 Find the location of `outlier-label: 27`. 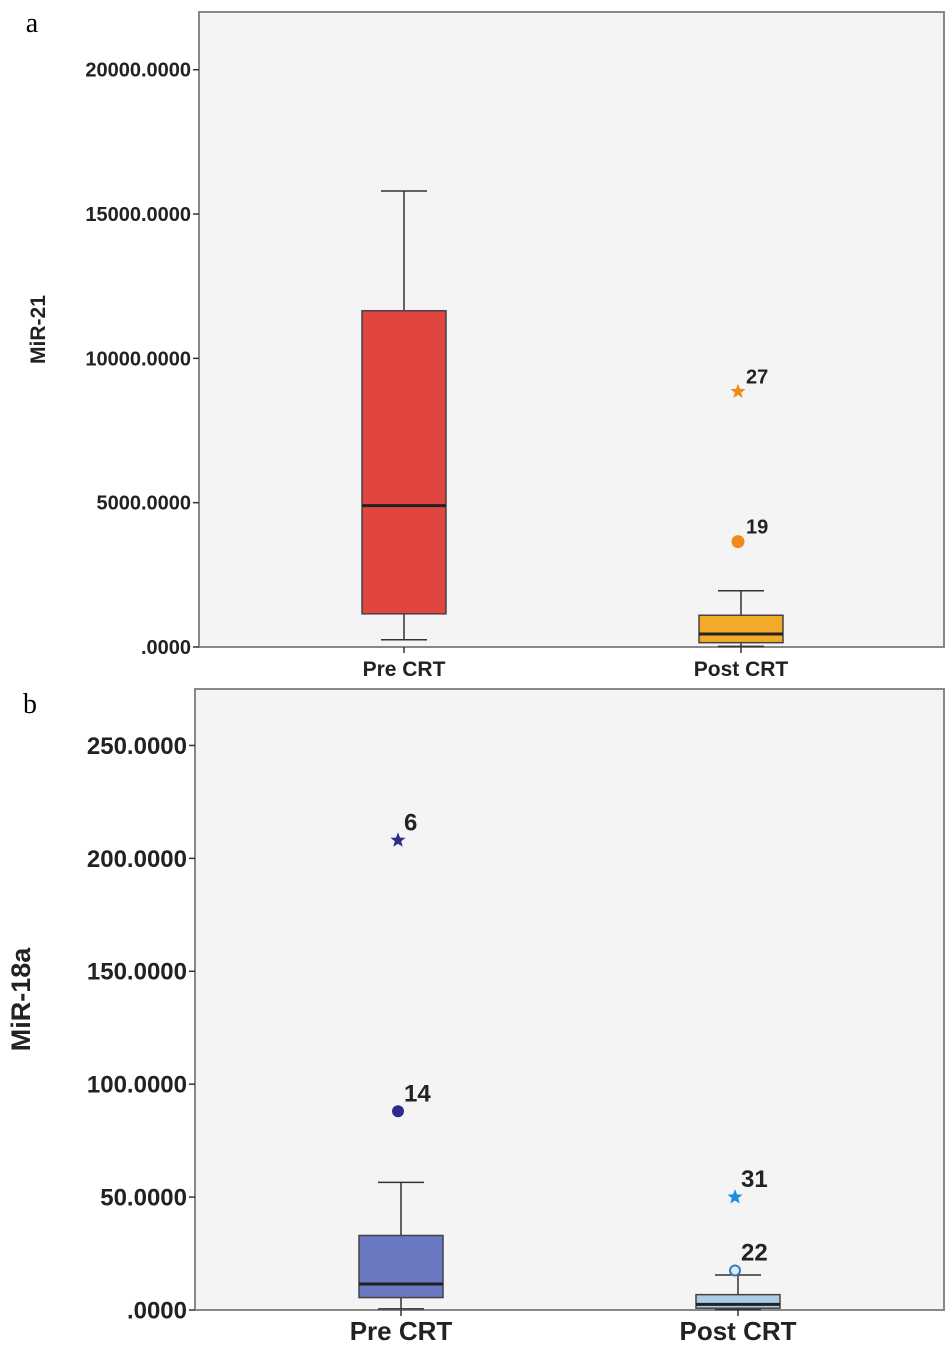

outlier-label: 27 is located at coordinates (757, 378).